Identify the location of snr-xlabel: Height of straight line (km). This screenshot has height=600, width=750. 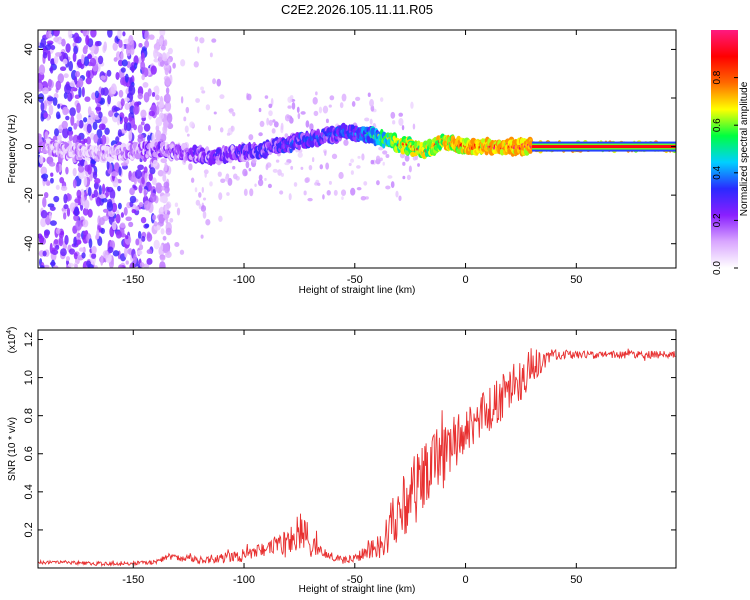
(357, 589).